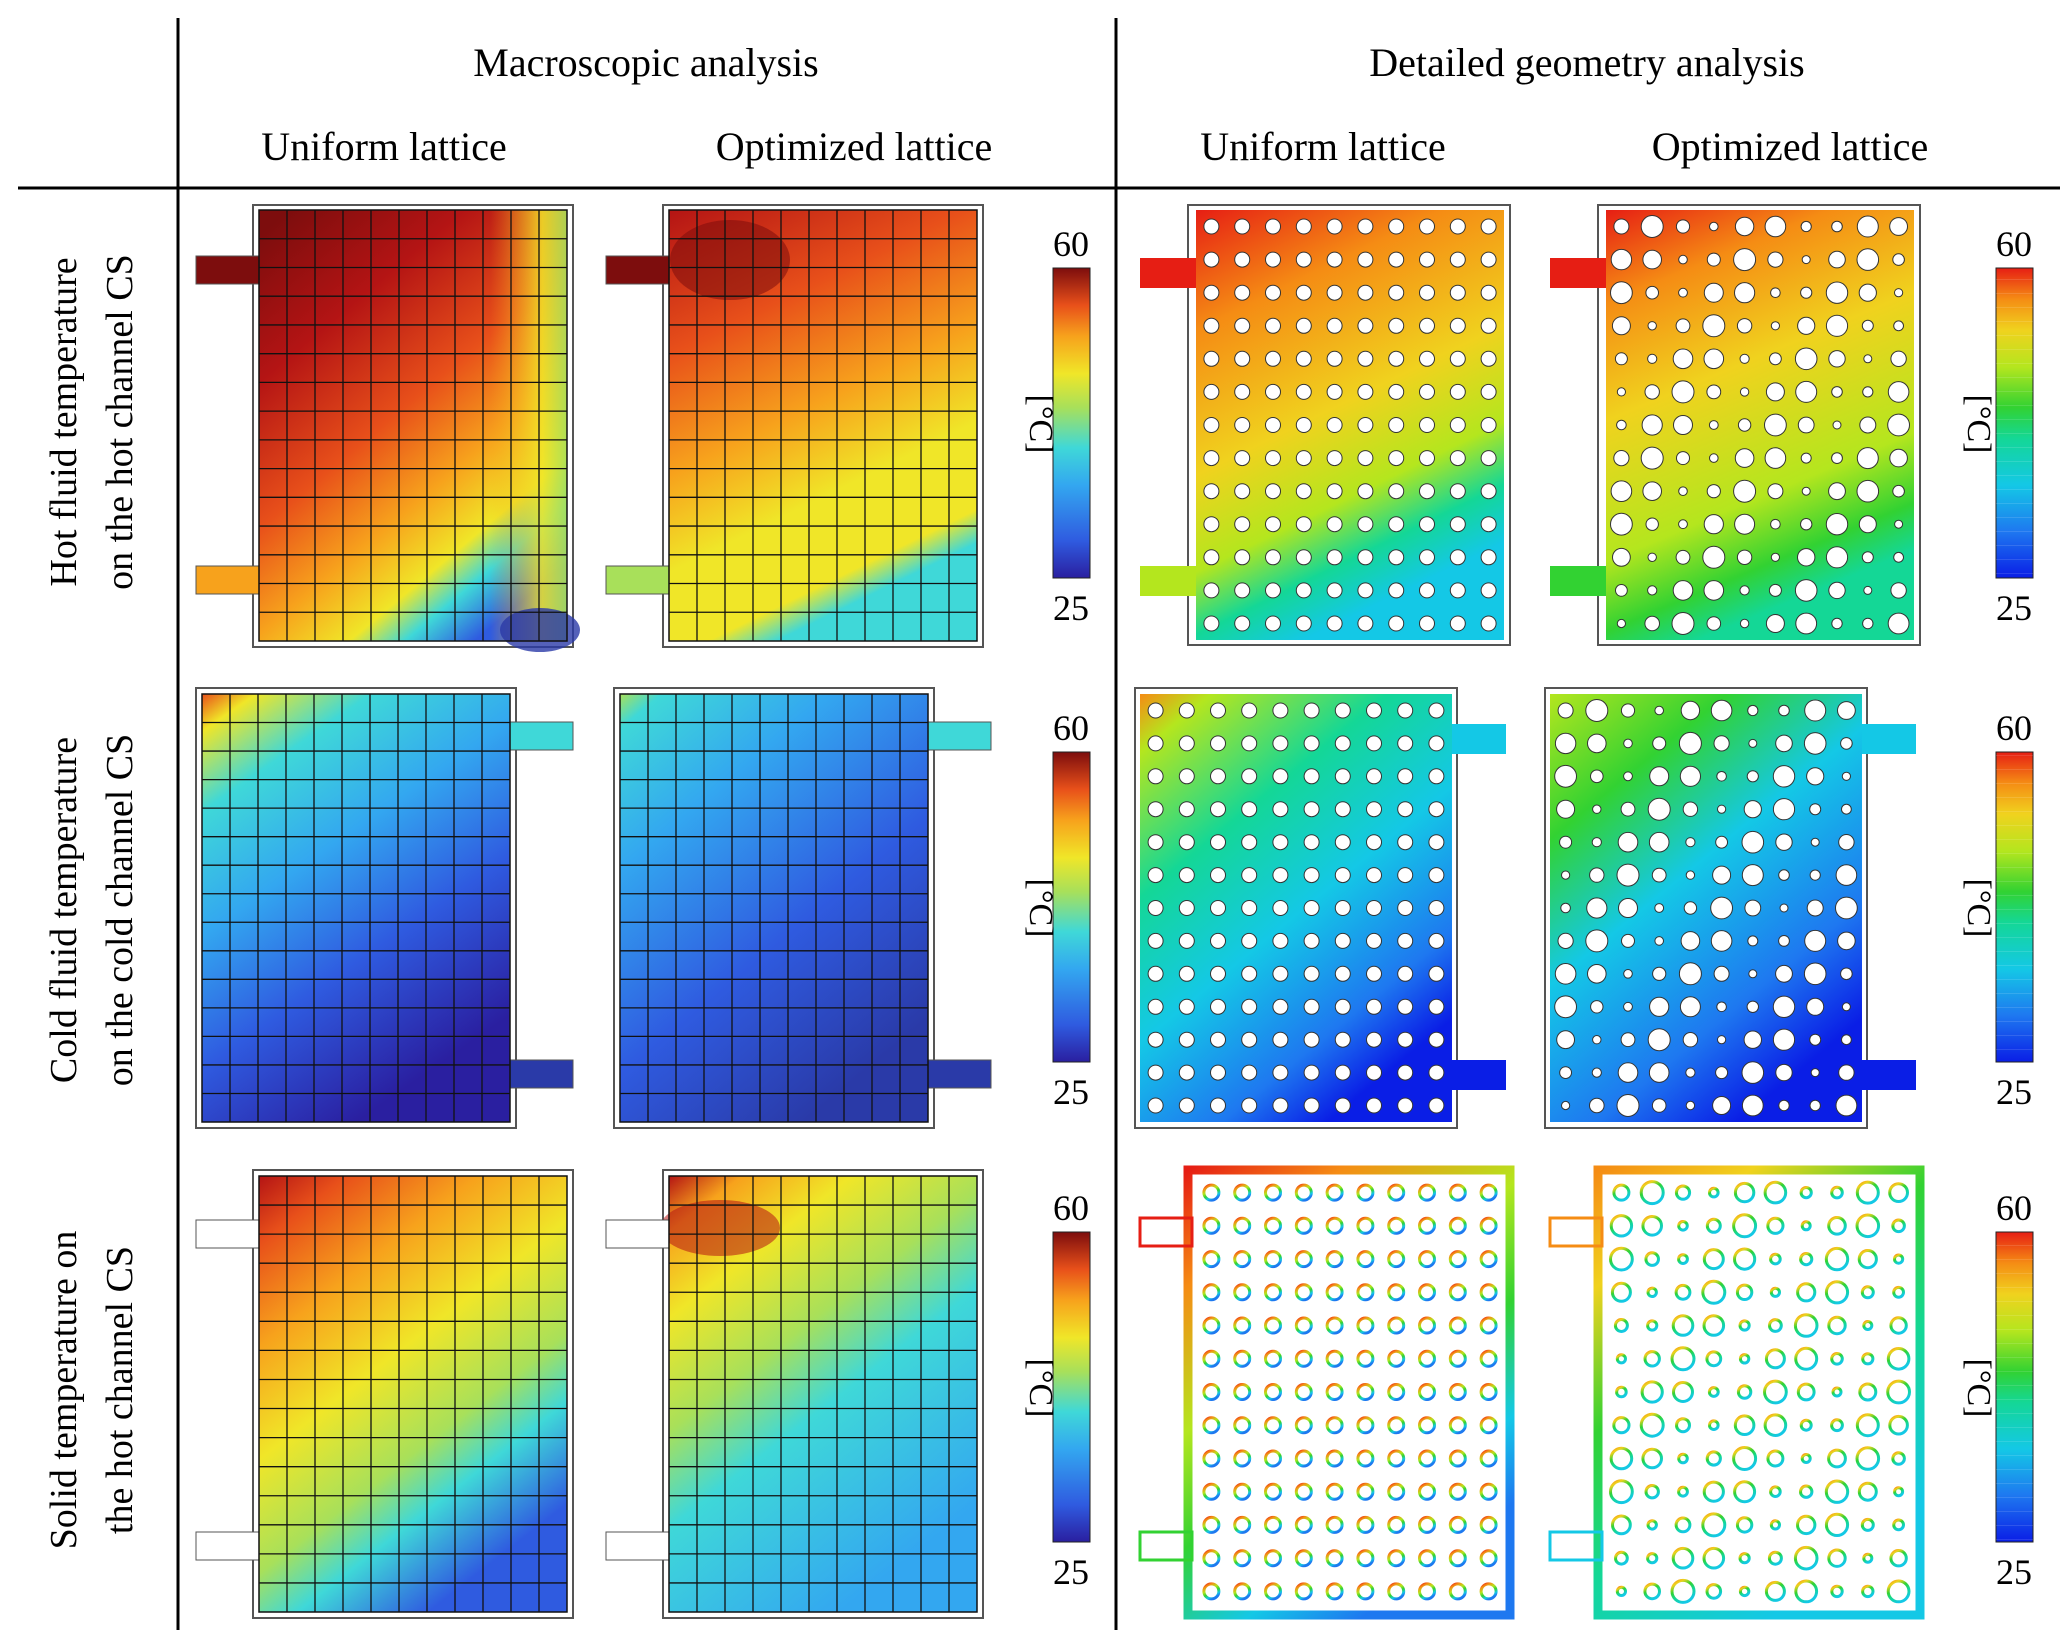 The image size is (2065, 1638). Describe the element at coordinates (64, 910) in the screenshot. I see `row2-label-line1: Cold fluid temperature` at that location.